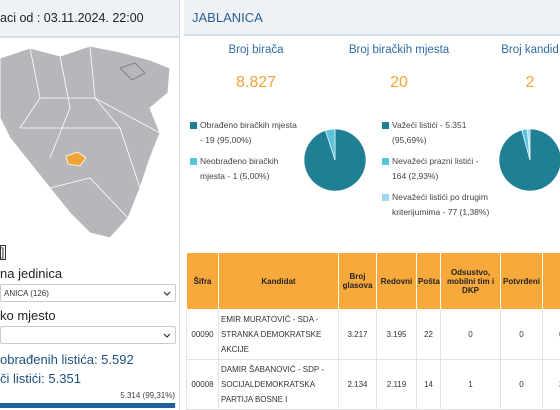 The image size is (560, 410). I want to click on stat-value: 2, so click(530, 82).